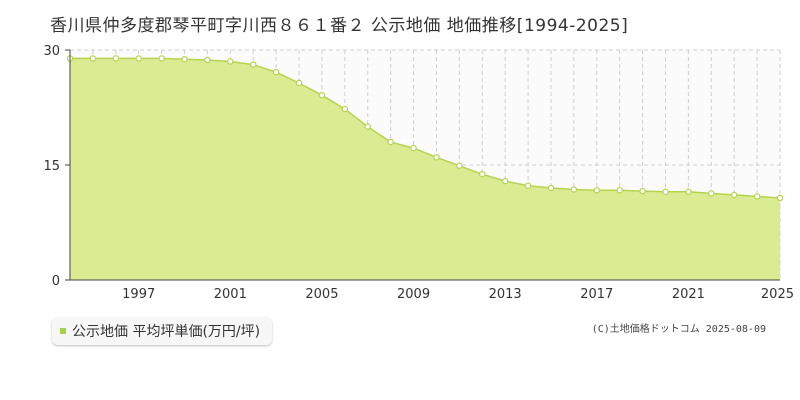 Image resolution: width=800 pixels, height=400 pixels. Describe the element at coordinates (505, 294) in the screenshot. I see `x-tick-label: 2013` at that location.